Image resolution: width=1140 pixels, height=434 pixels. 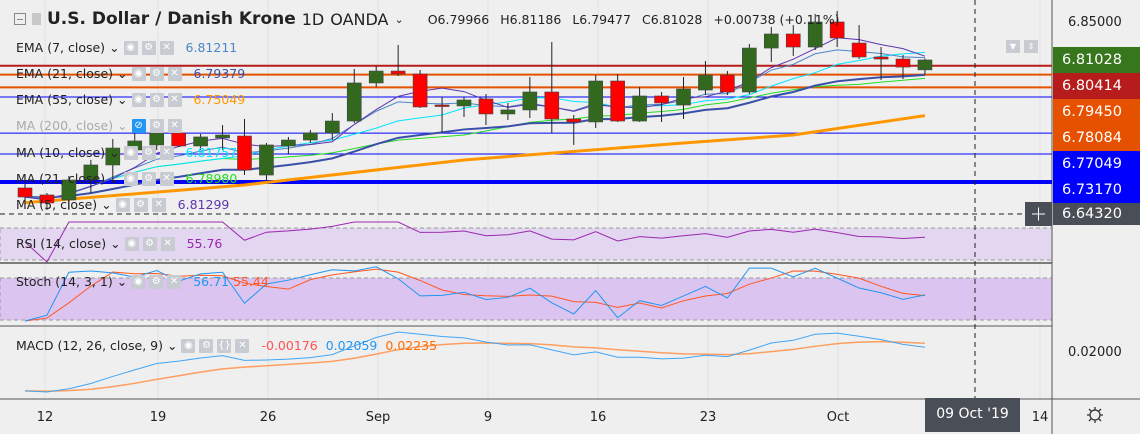 I want to click on stoch-legend: Stoch (14, 3, 1) ⌄ ◉ ⚙ ✕ 56.71 55.44, so click(x=142, y=281).